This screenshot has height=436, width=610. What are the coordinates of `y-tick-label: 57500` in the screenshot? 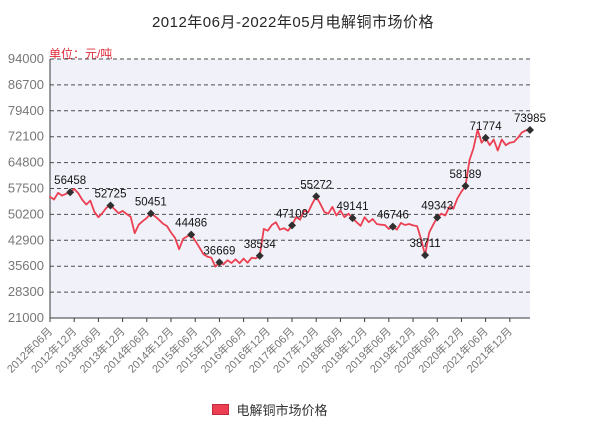 It's located at (26, 188).